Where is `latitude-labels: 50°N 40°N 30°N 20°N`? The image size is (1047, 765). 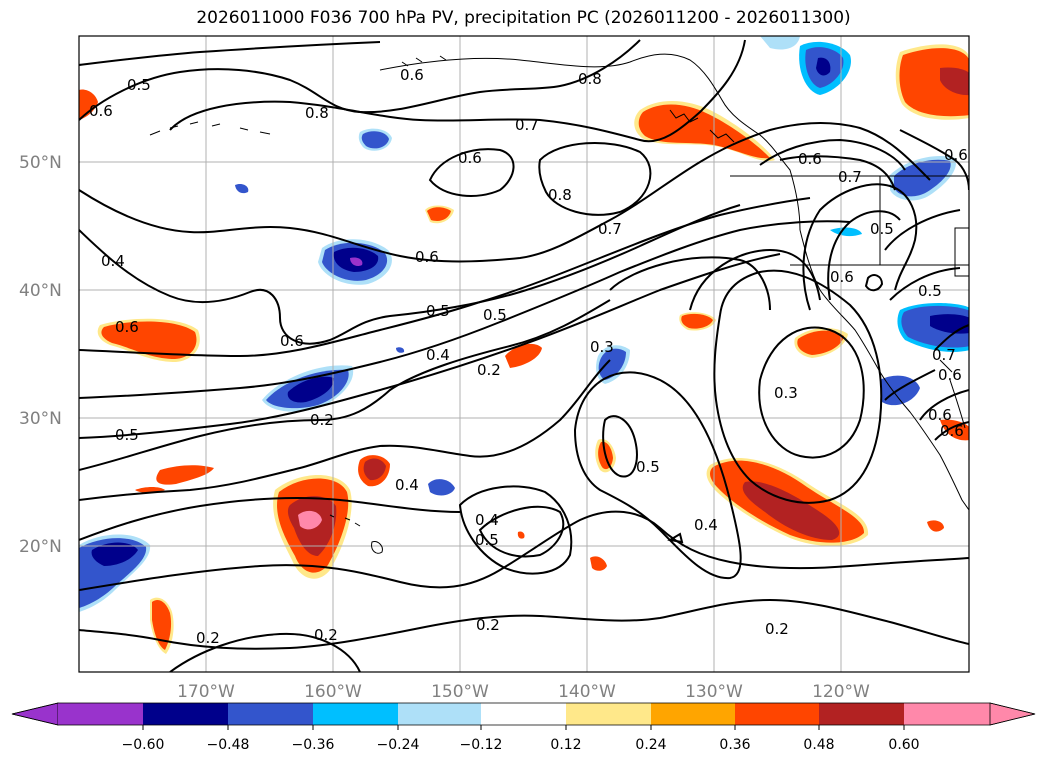
latitude-labels: 50°N 40°N 30°N 20°N is located at coordinates (40, 355).